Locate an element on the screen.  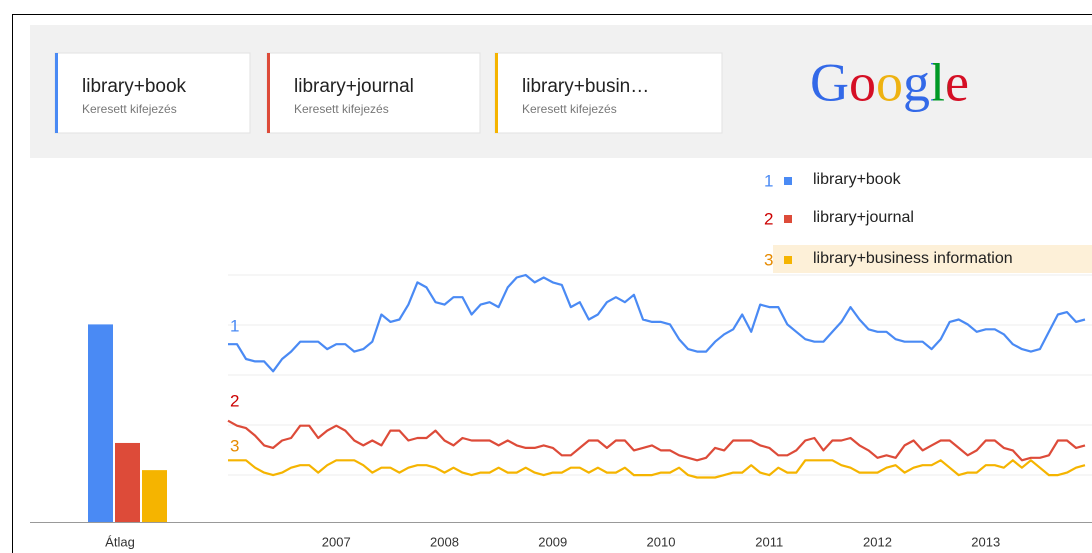
logo: Google is located at coordinates (889, 82).